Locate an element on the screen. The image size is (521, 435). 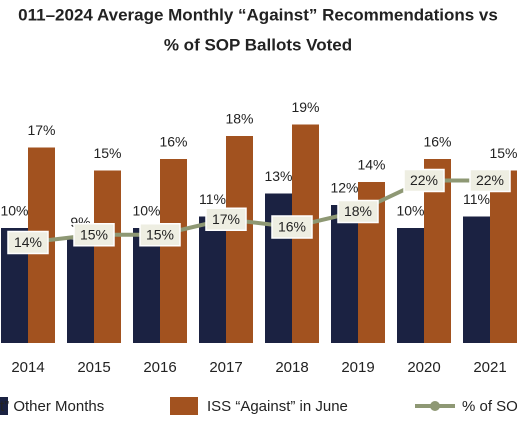
chart-title: % of SOP Ballots Voted is located at coordinates (258, 44).